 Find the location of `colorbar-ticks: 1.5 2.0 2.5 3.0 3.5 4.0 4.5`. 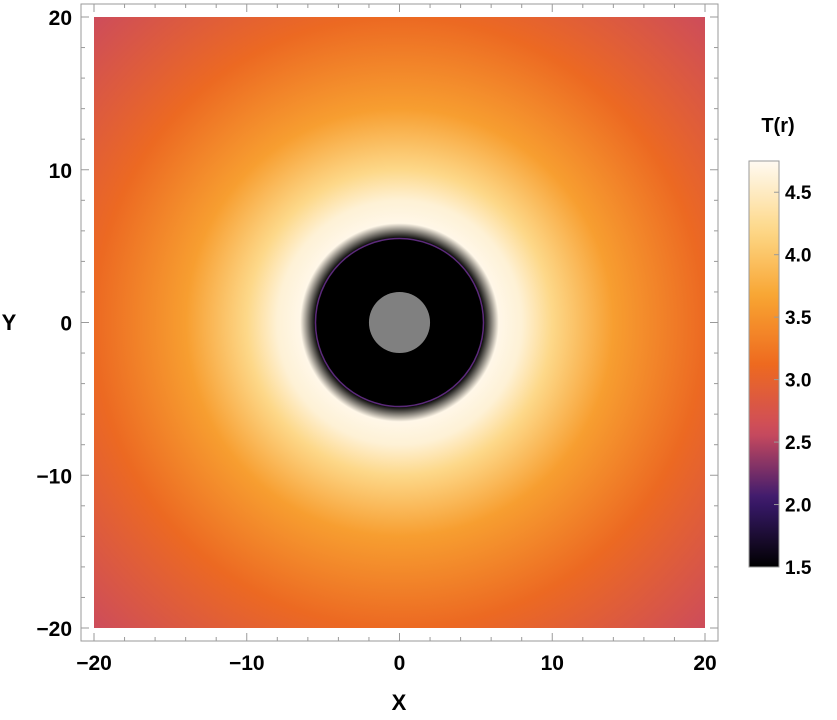

colorbar-ticks: 1.5 2.0 2.5 3.0 3.5 4.0 4.5 is located at coordinates (793, 381).